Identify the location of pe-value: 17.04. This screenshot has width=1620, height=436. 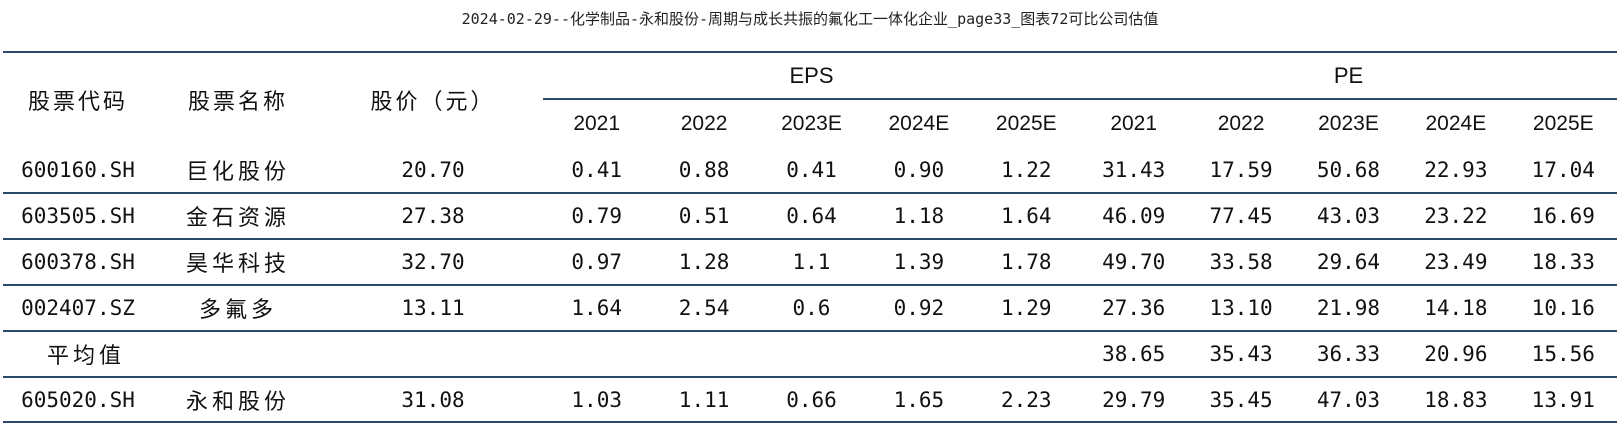
(1563, 170).